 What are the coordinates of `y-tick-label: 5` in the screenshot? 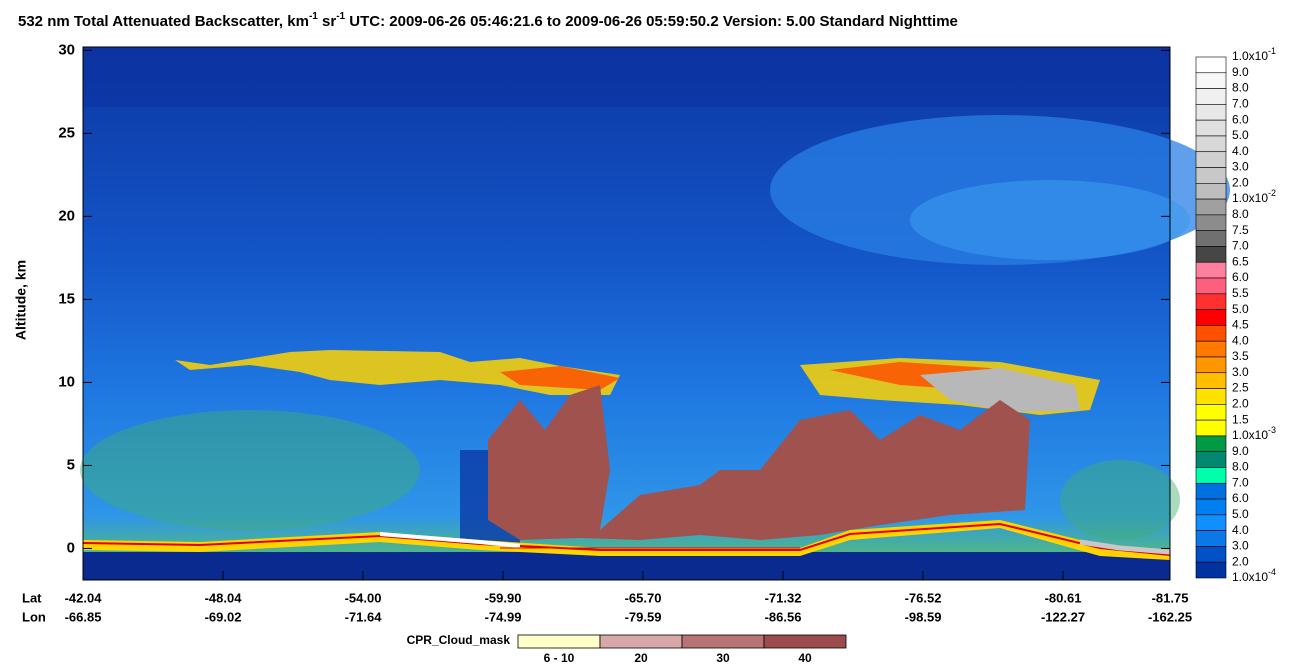 It's located at (71, 464).